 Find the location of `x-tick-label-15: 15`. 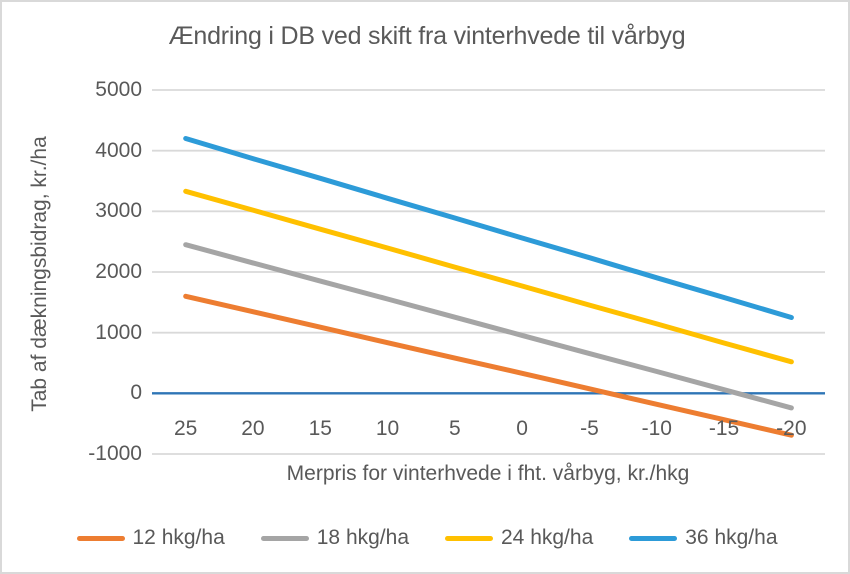

x-tick-label-15: 15 is located at coordinates (320, 428).